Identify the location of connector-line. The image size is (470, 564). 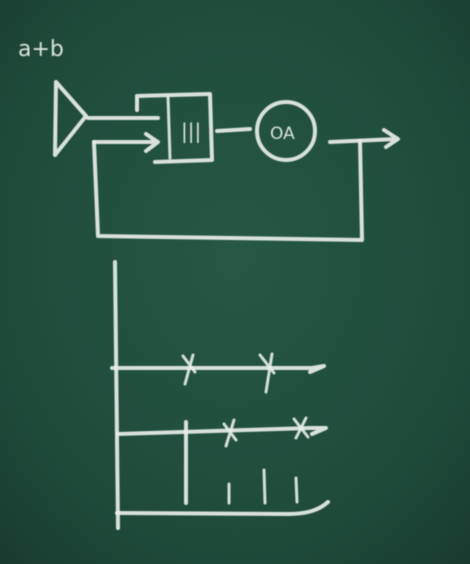
(233, 130).